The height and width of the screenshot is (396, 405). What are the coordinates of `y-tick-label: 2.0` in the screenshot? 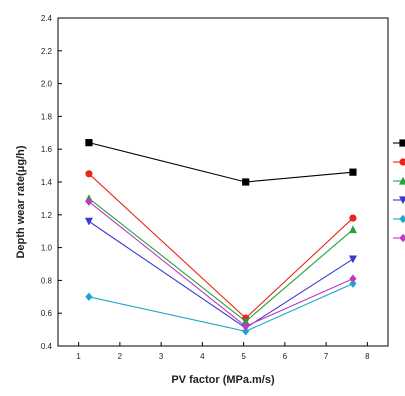 It's located at (47, 84).